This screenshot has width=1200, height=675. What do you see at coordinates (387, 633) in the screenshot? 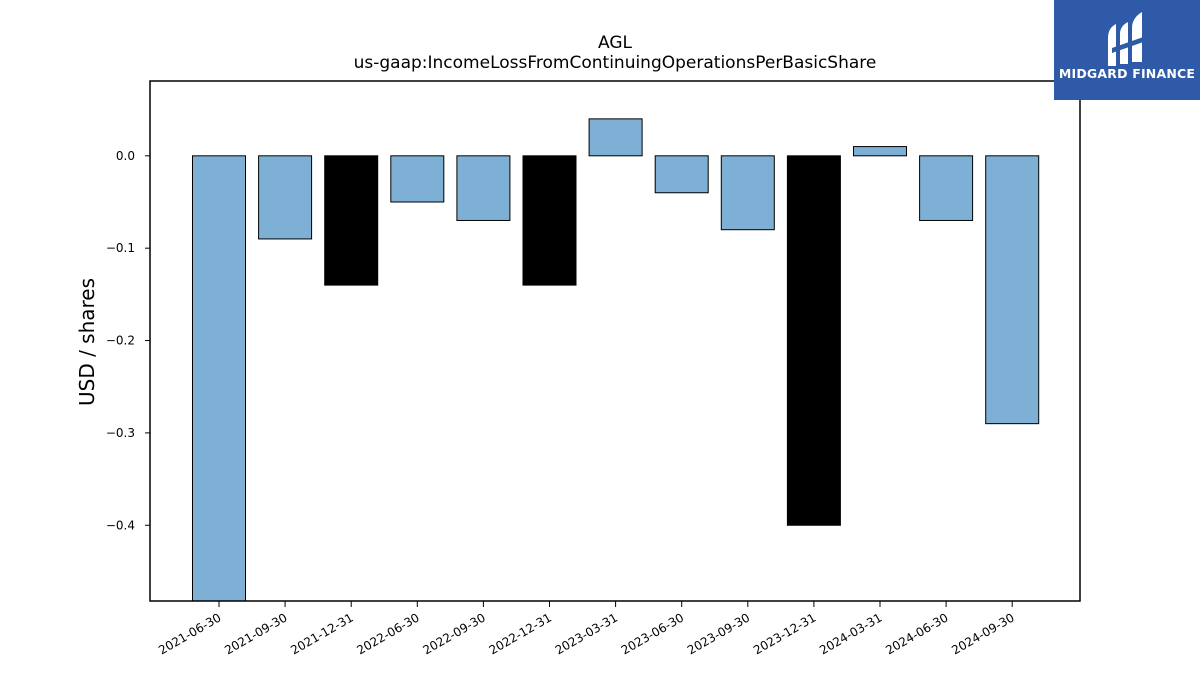
I see `x-tick-label: 2022-06-30` at bounding box center [387, 633].